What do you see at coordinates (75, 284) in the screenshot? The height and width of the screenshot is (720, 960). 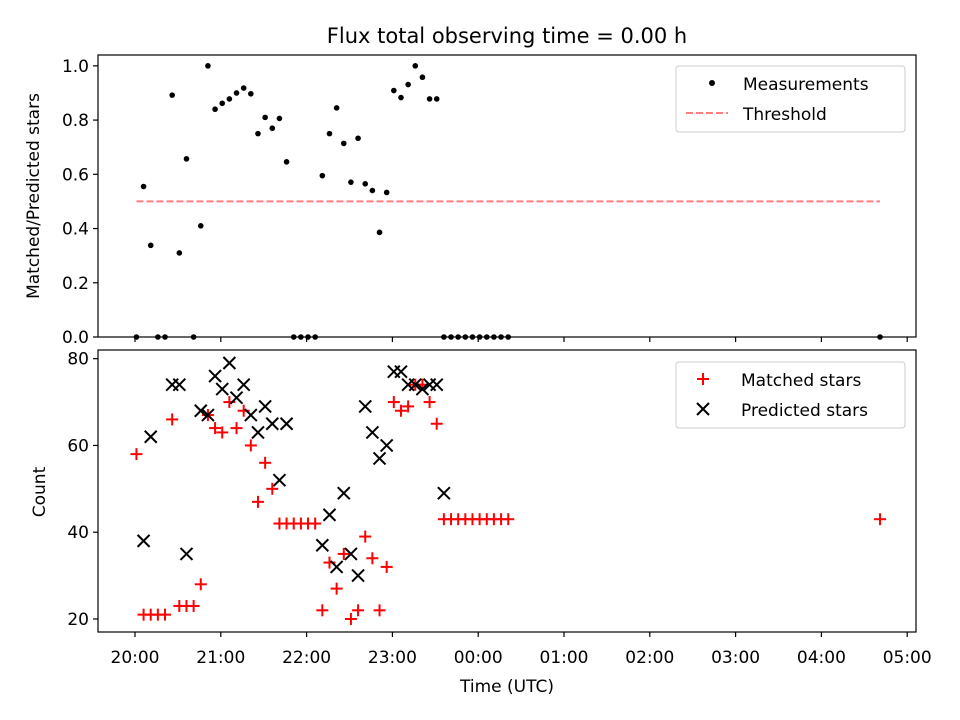 I see `top-y-tick-label: 0.2` at bounding box center [75, 284].